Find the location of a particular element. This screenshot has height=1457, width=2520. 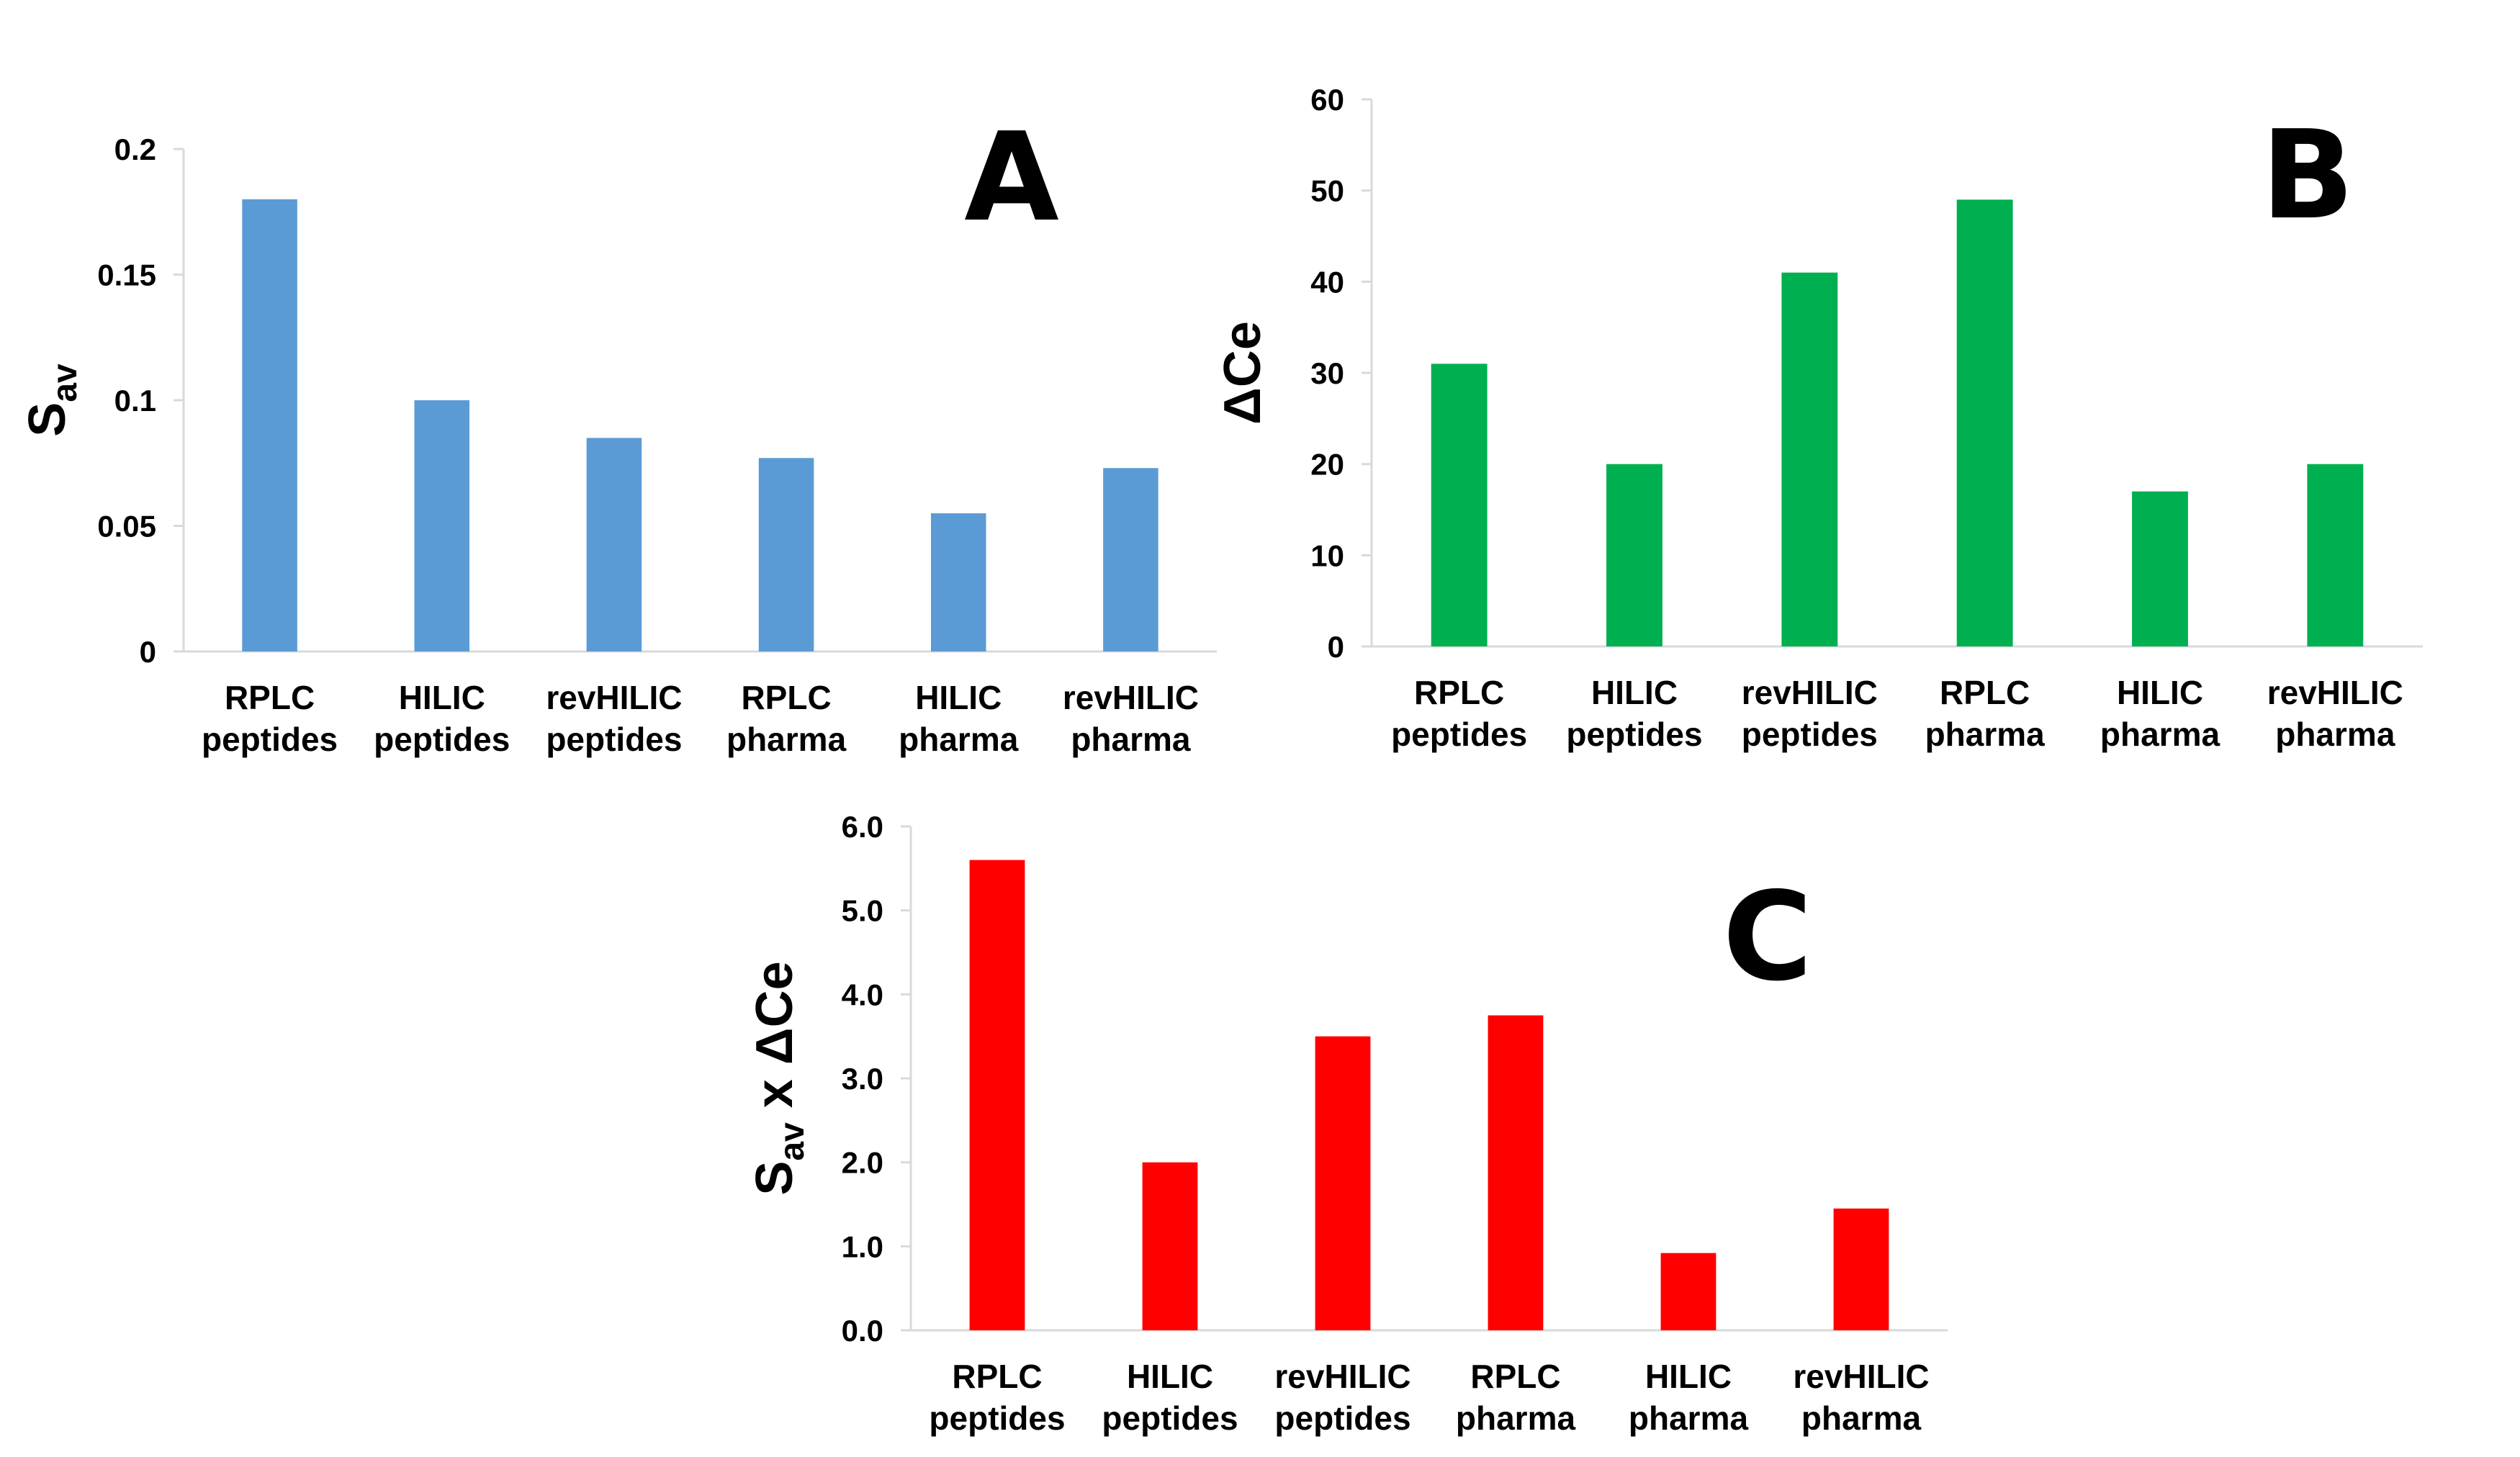

y-axis-title: Sav is located at coordinates (51, 400).